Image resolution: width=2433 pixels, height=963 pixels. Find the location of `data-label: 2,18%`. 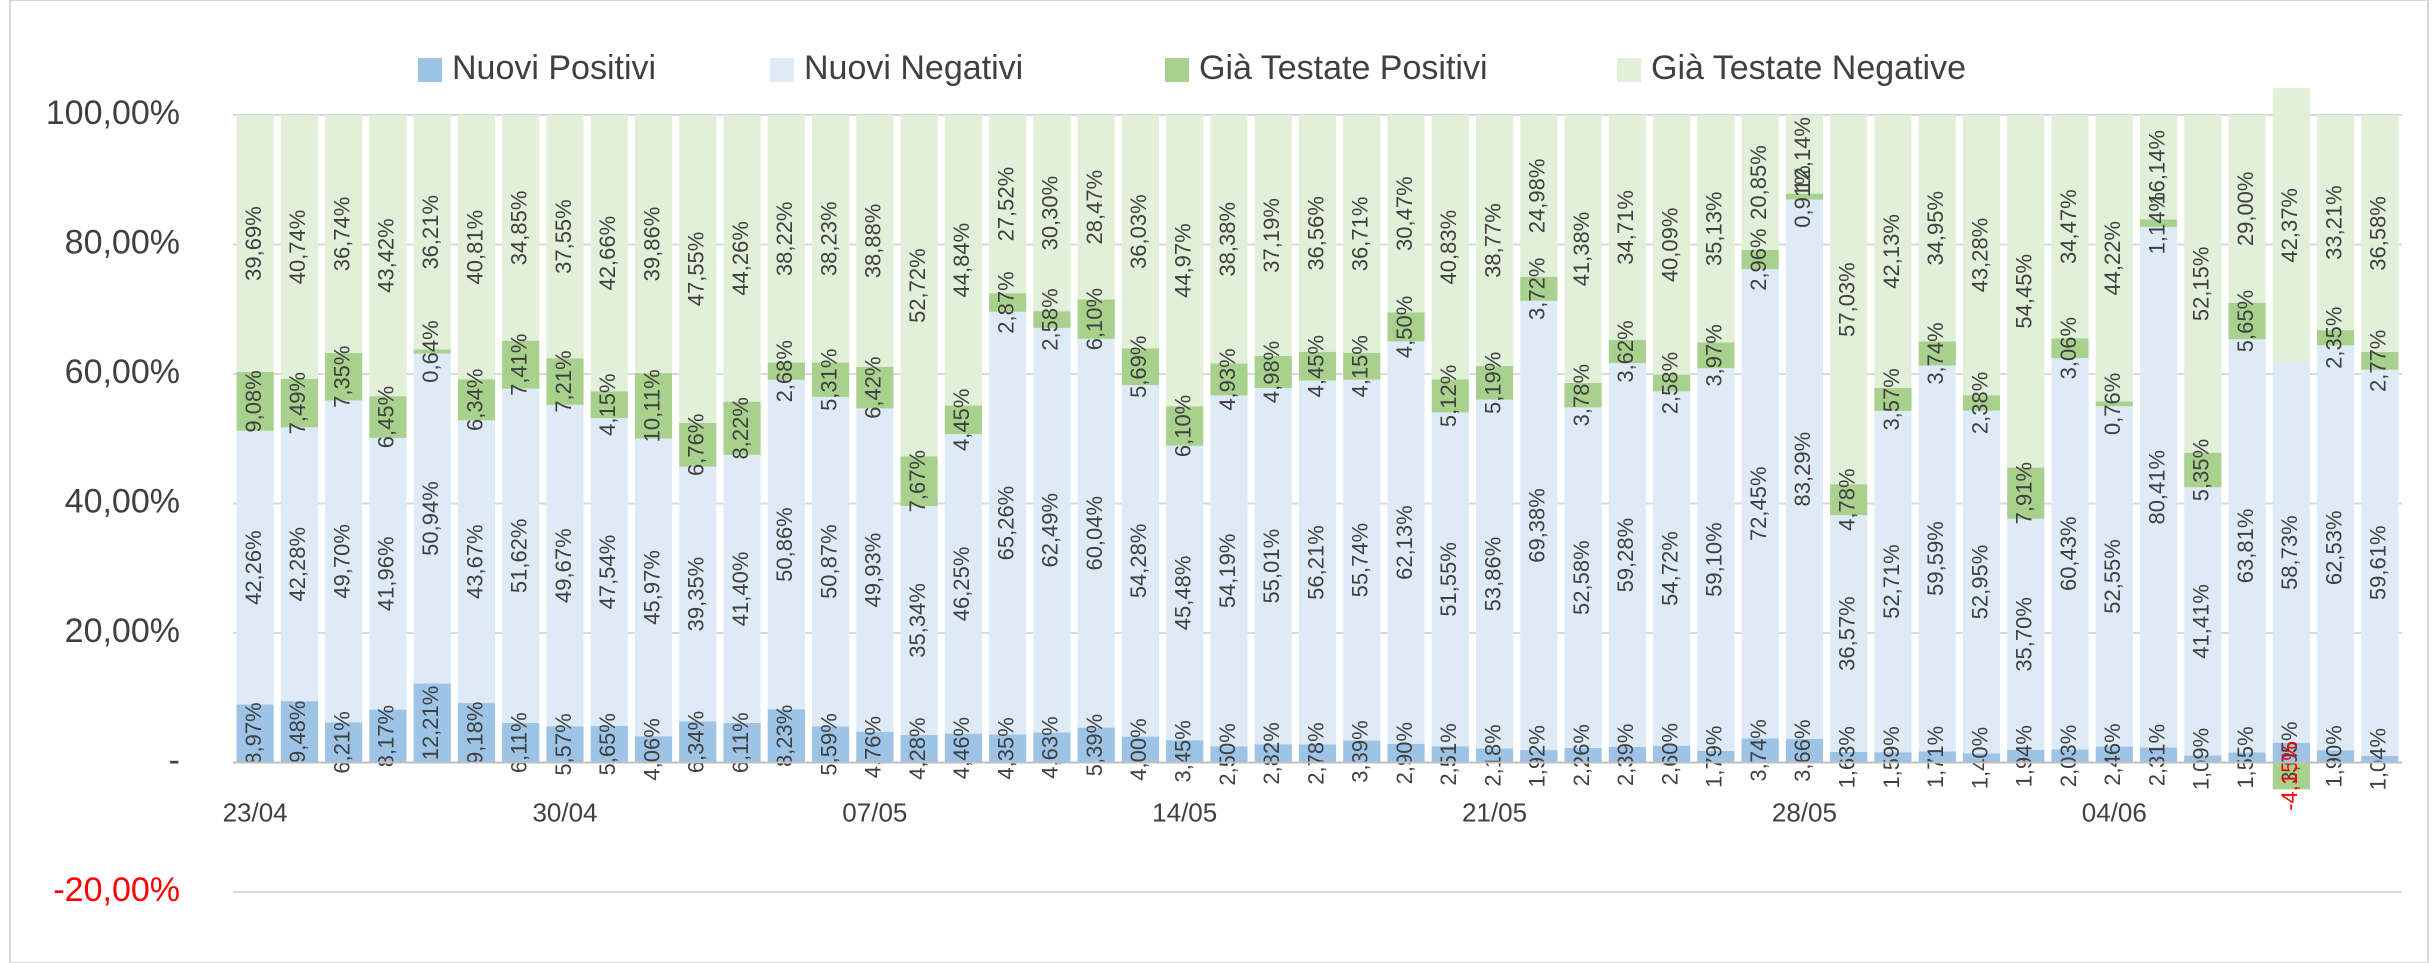

data-label: 2,18% is located at coordinates (1492, 755).